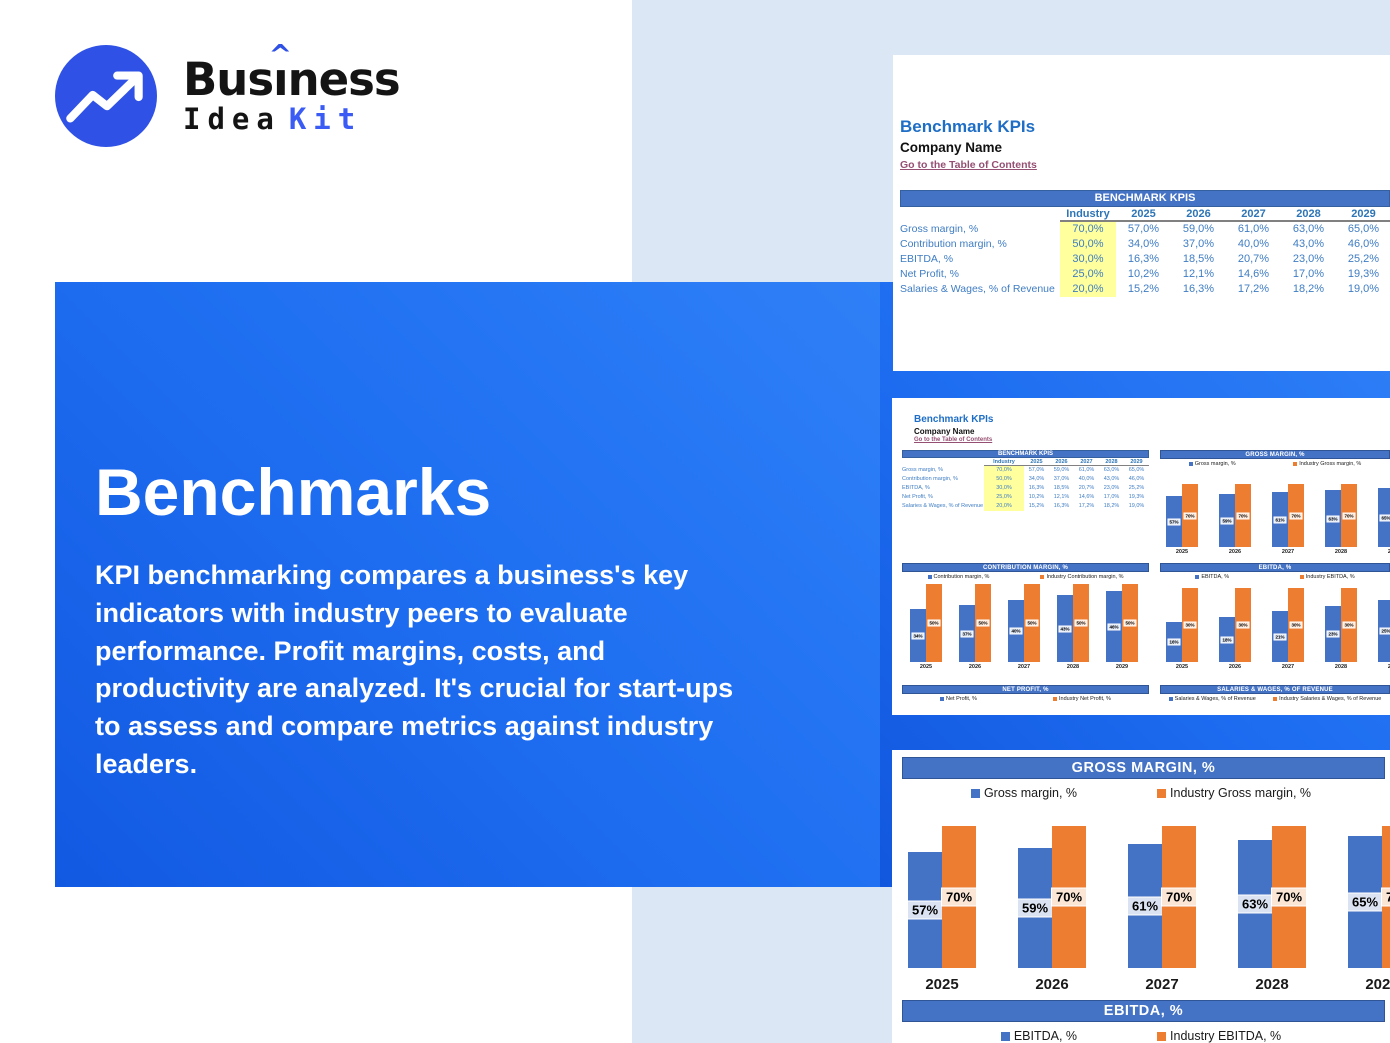  I want to click on legend-label: Net Profit, %, so click(961, 699).